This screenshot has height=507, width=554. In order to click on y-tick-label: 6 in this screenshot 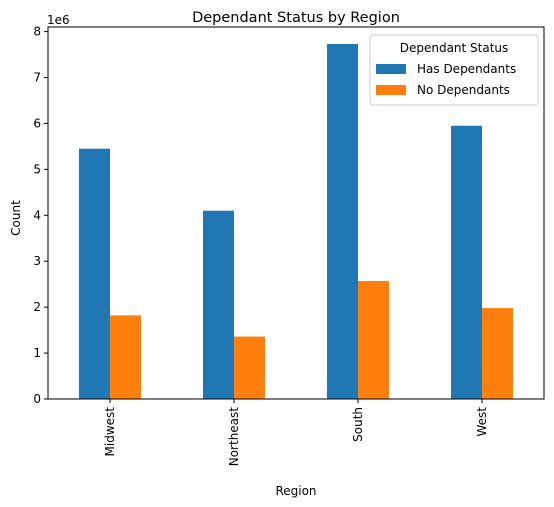, I will do `click(37, 123)`.